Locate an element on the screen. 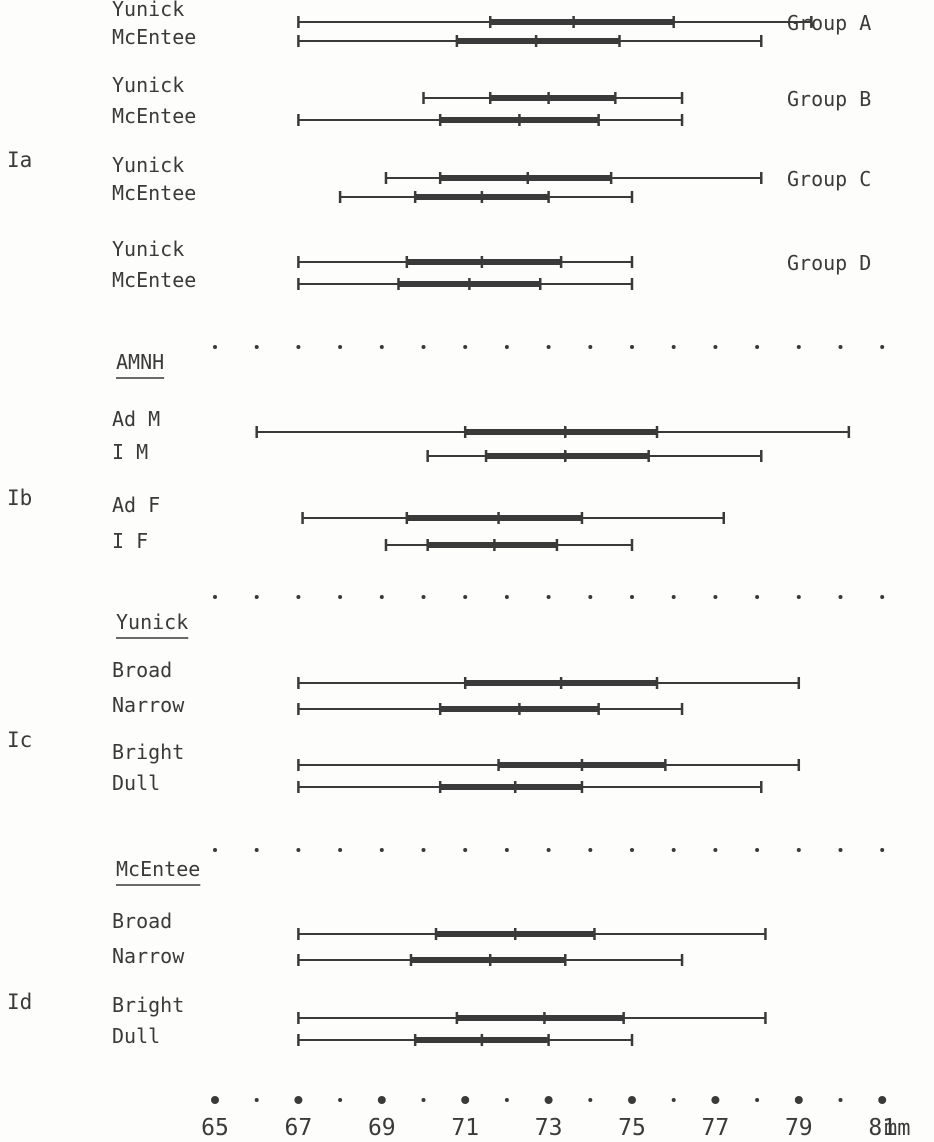  row-label: I F is located at coordinates (130, 541).